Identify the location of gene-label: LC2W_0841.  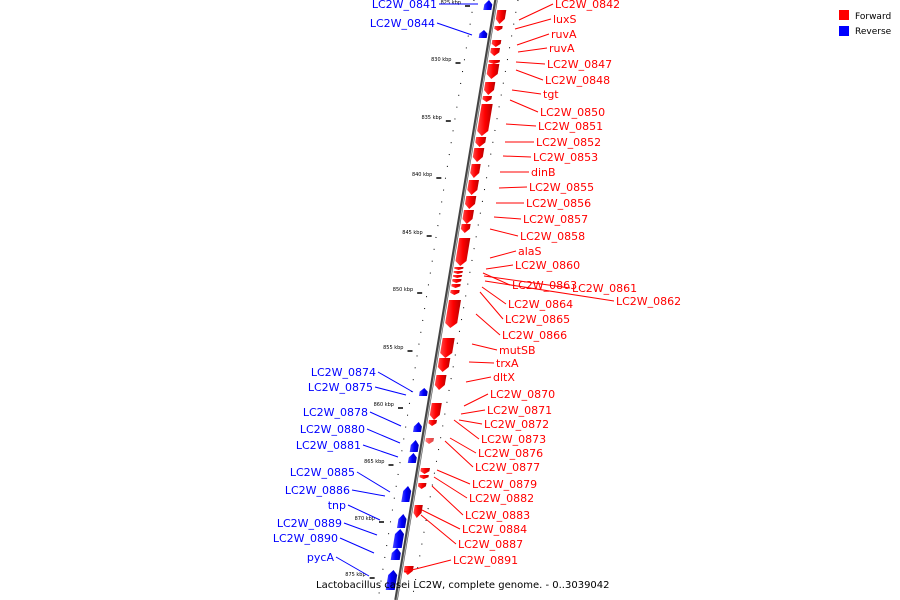
(404, 5).